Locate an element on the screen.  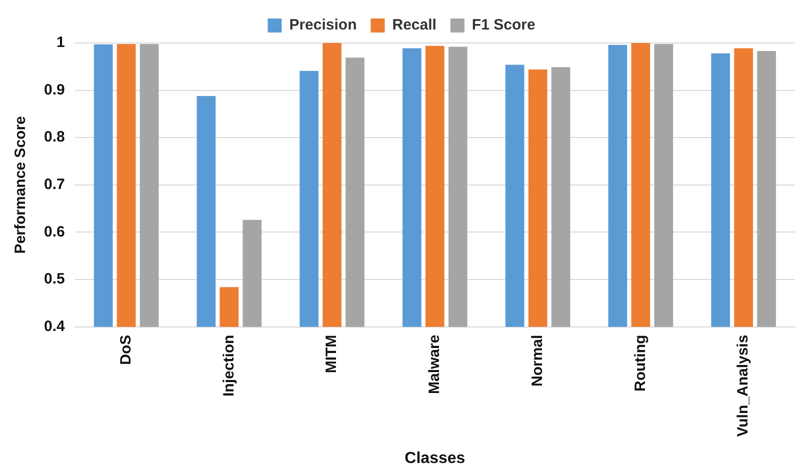
legend-label: Precision is located at coordinates (323, 25).